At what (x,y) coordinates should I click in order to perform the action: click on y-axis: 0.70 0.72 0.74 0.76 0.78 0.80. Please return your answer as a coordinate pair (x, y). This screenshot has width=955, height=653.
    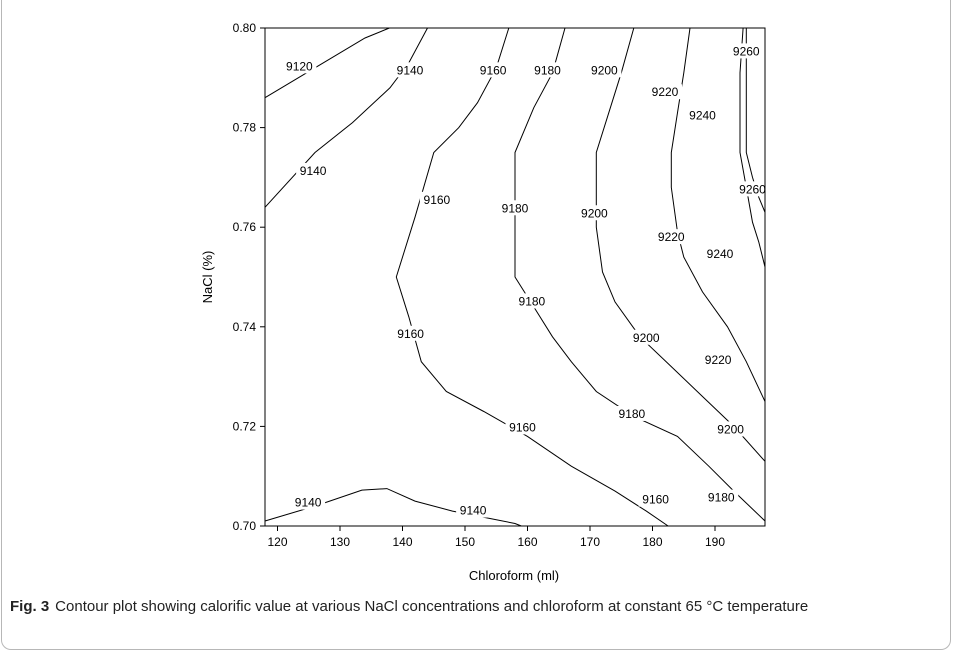
    Looking at the image, I should click on (249, 277).